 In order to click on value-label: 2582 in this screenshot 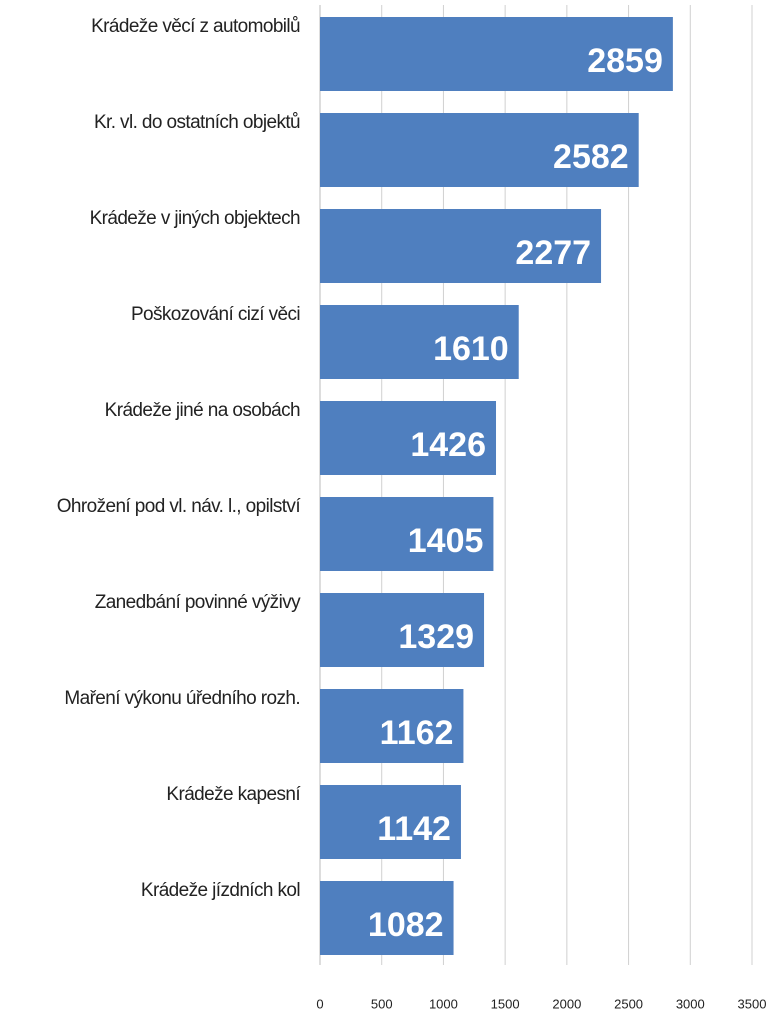, I will do `click(591, 157)`.